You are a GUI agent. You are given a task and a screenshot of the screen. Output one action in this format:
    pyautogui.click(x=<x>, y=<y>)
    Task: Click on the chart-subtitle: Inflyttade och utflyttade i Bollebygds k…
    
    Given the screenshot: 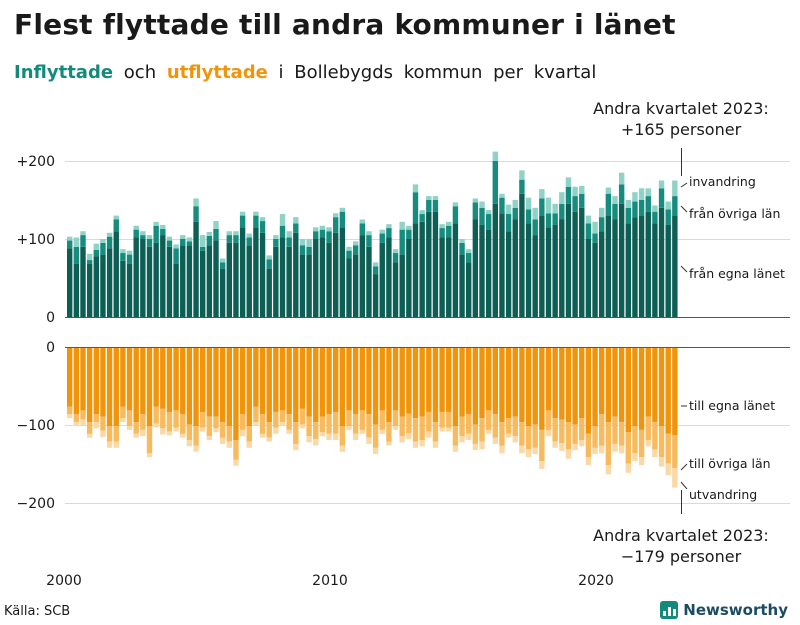 What is the action you would take?
    pyautogui.click(x=305, y=72)
    